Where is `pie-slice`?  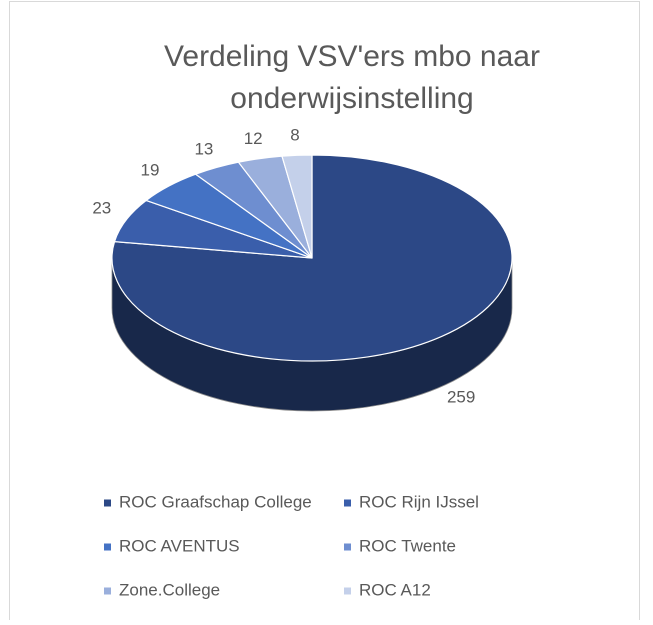
pie-slice is located at coordinates (297, 206).